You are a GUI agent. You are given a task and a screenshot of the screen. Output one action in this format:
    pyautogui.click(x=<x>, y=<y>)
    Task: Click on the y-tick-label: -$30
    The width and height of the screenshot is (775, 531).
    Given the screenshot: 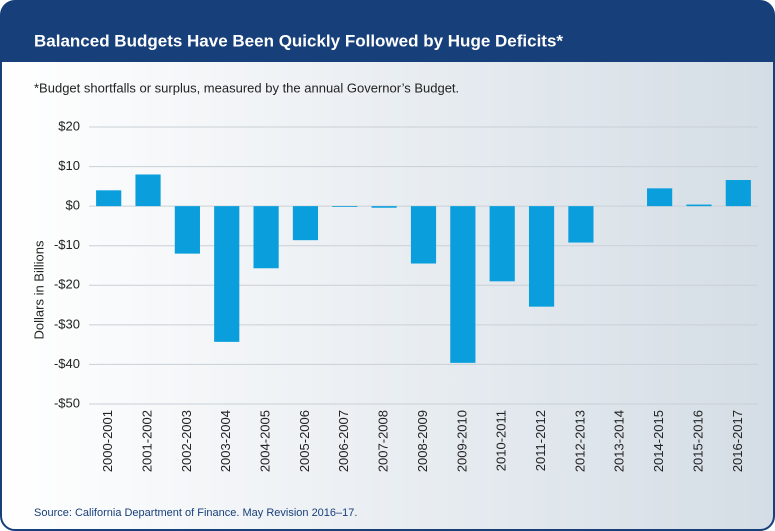 What is the action you would take?
    pyautogui.click(x=67, y=323)
    